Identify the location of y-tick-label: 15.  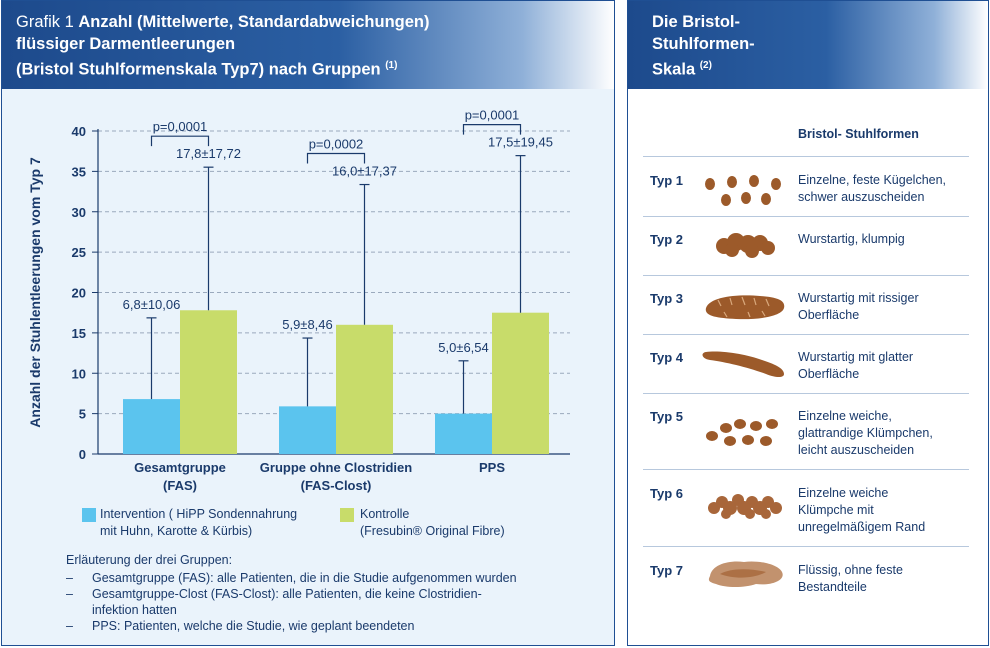
(79, 333).